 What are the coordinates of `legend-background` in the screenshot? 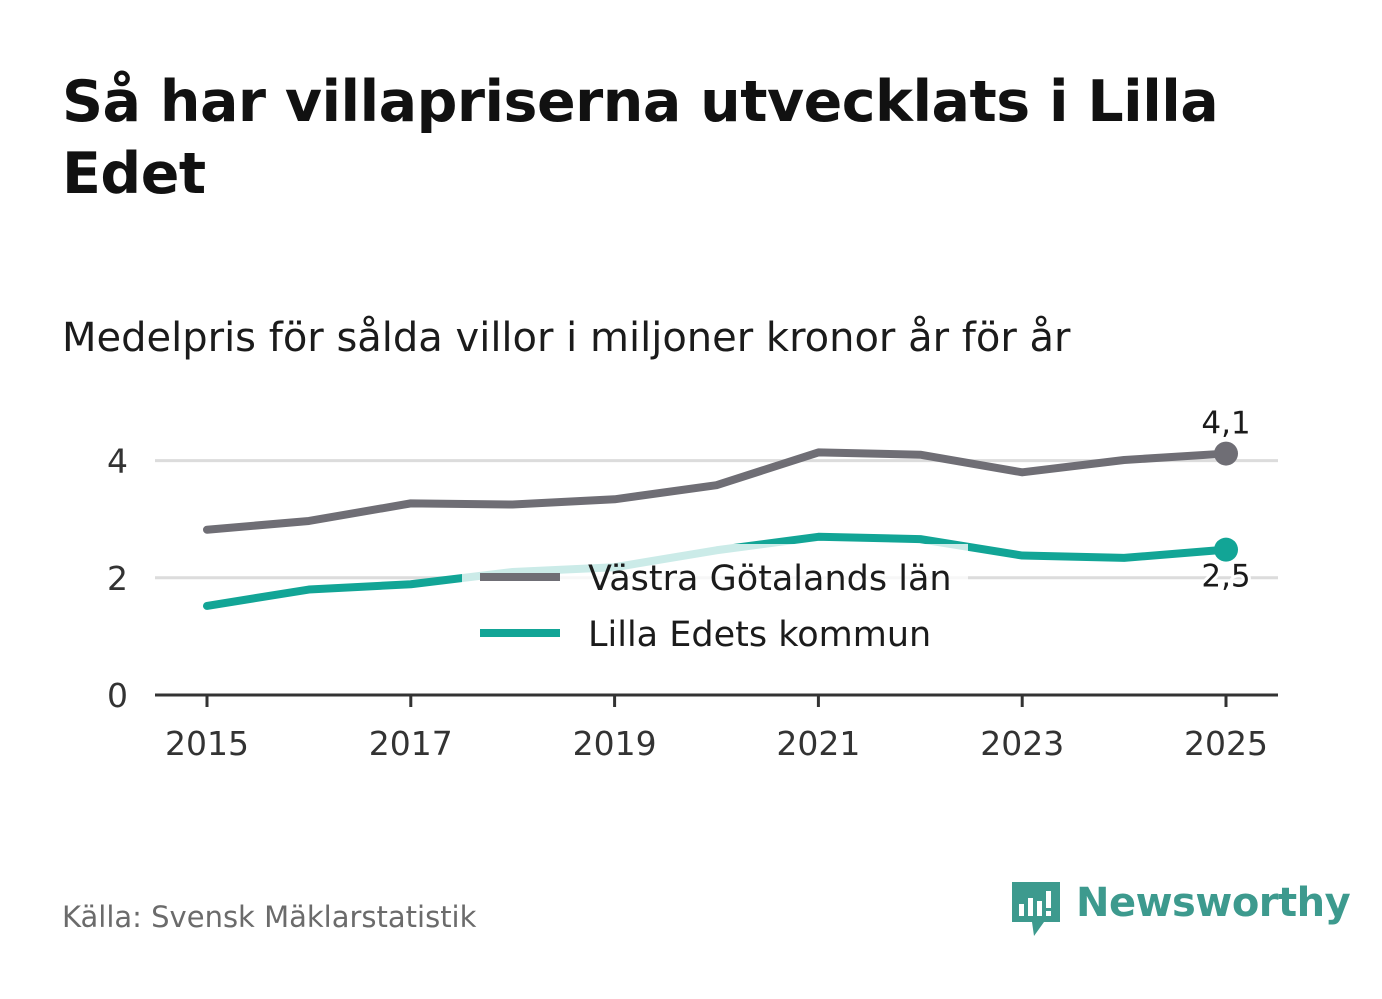 It's located at (715, 605).